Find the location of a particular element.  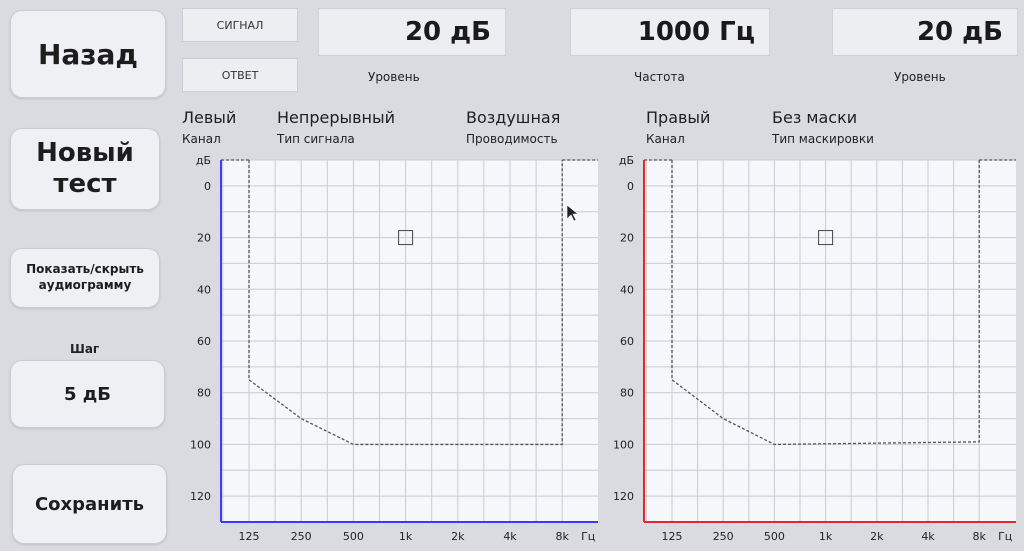

level-right-caption: Уровень is located at coordinates (920, 77).